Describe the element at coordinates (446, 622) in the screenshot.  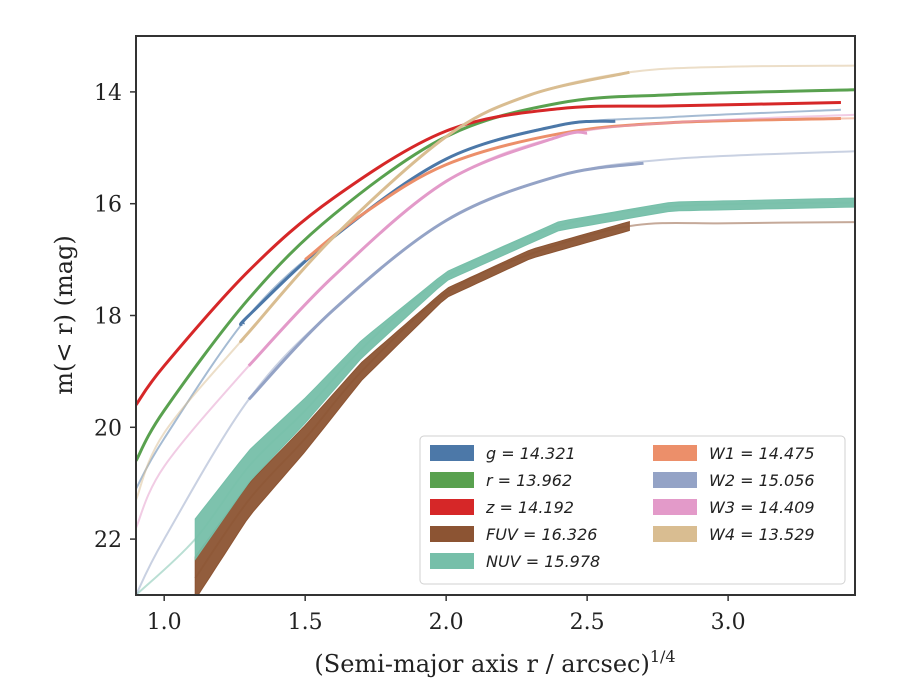
I see `x-tick-label: 2.0` at that location.